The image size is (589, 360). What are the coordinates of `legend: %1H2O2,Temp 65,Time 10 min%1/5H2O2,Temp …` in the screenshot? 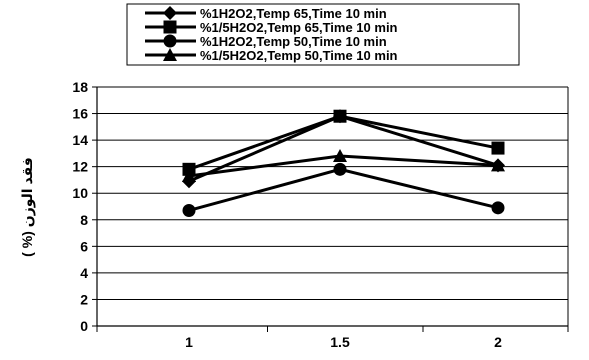 It's located at (323, 34).